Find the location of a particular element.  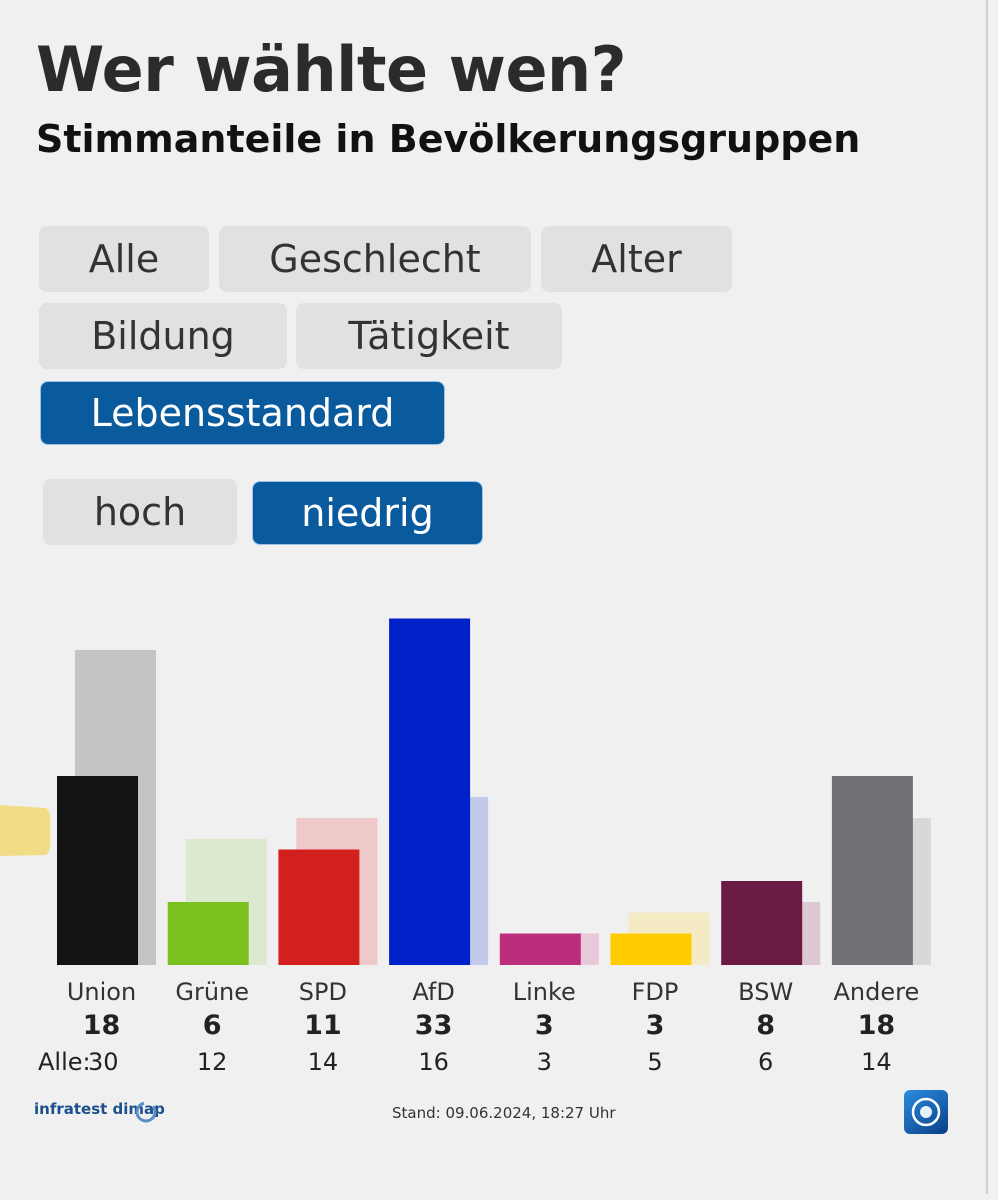

category-label-andere: Andere is located at coordinates (876, 992).